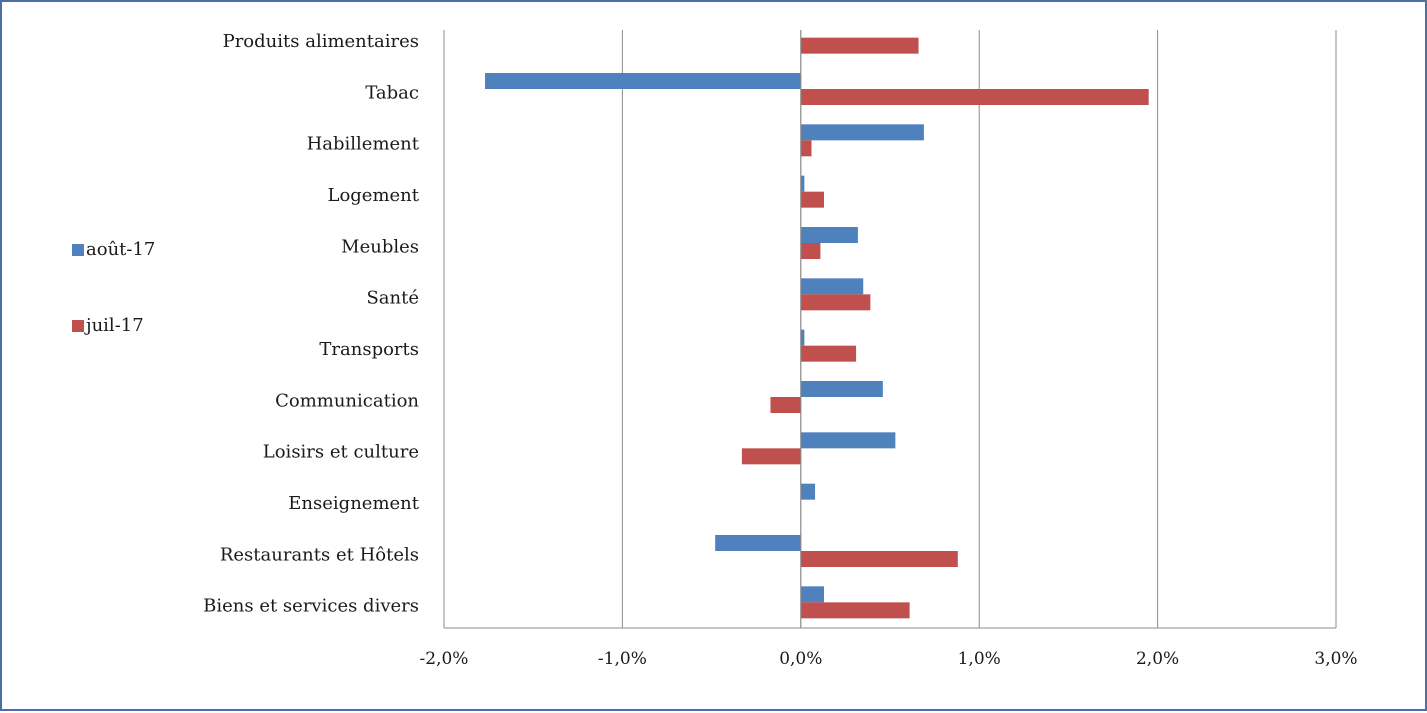 The width and height of the screenshot is (1427, 713). Describe the element at coordinates (979, 659) in the screenshot. I see `x-tick-label: 1,0%` at that location.